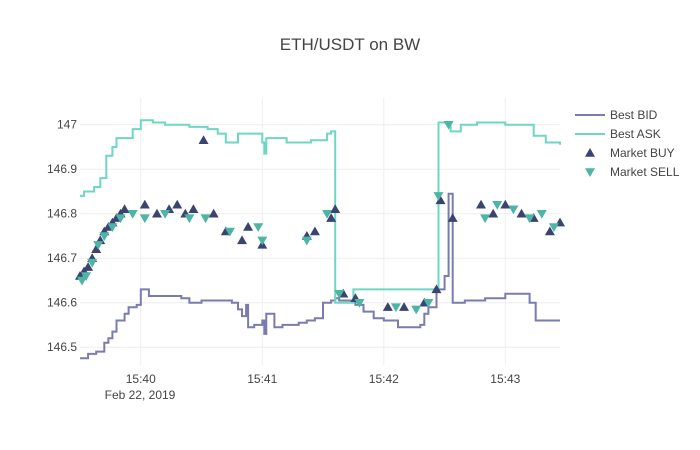 The width and height of the screenshot is (700, 450). What do you see at coordinates (635, 134) in the screenshot?
I see `legend-label: Best ASK` at bounding box center [635, 134].